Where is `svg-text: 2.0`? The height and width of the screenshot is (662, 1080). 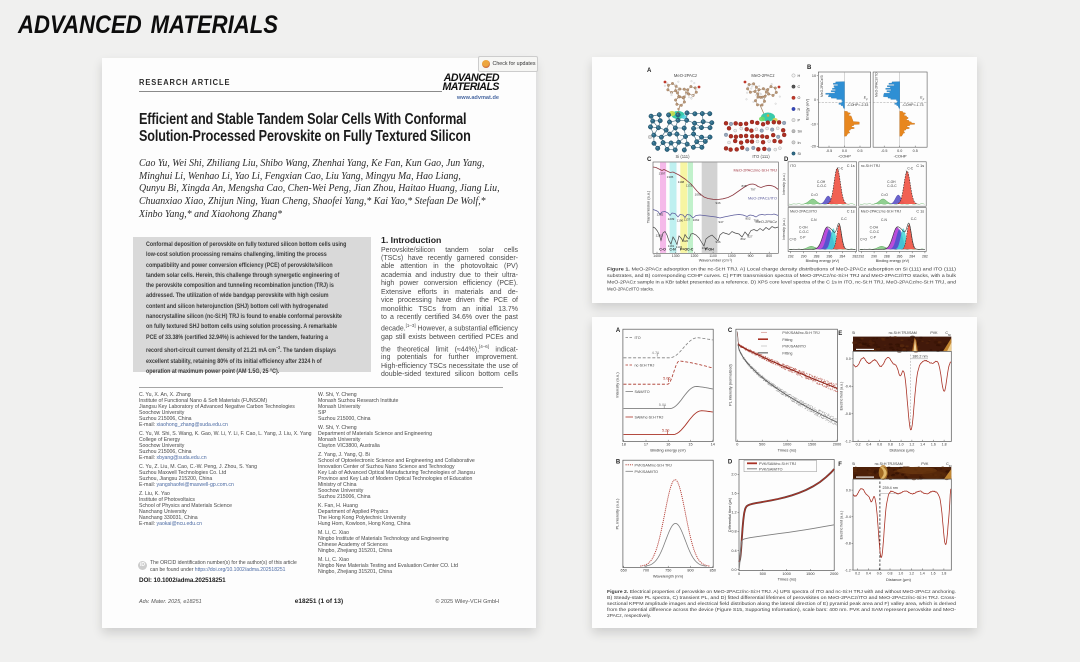 svg-text: 2.0 is located at coordinates (733, 475).